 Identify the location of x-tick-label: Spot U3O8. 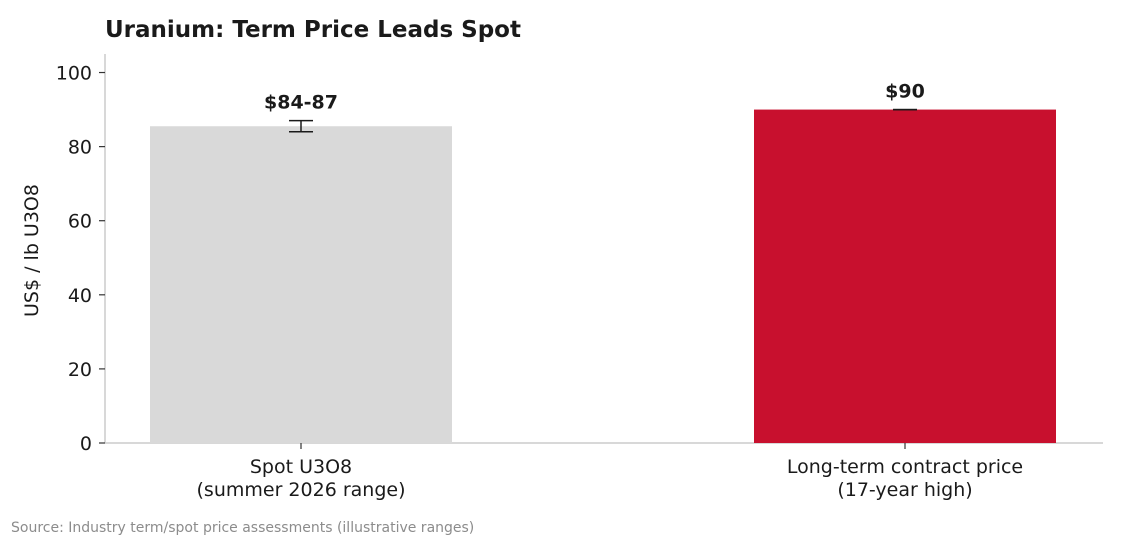
(301, 467).